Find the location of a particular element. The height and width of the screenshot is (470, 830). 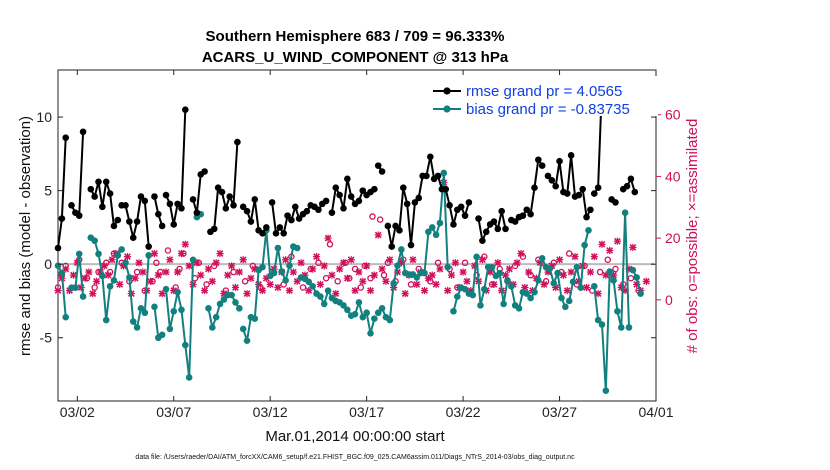

legend-rmse-marker is located at coordinates (447, 91).